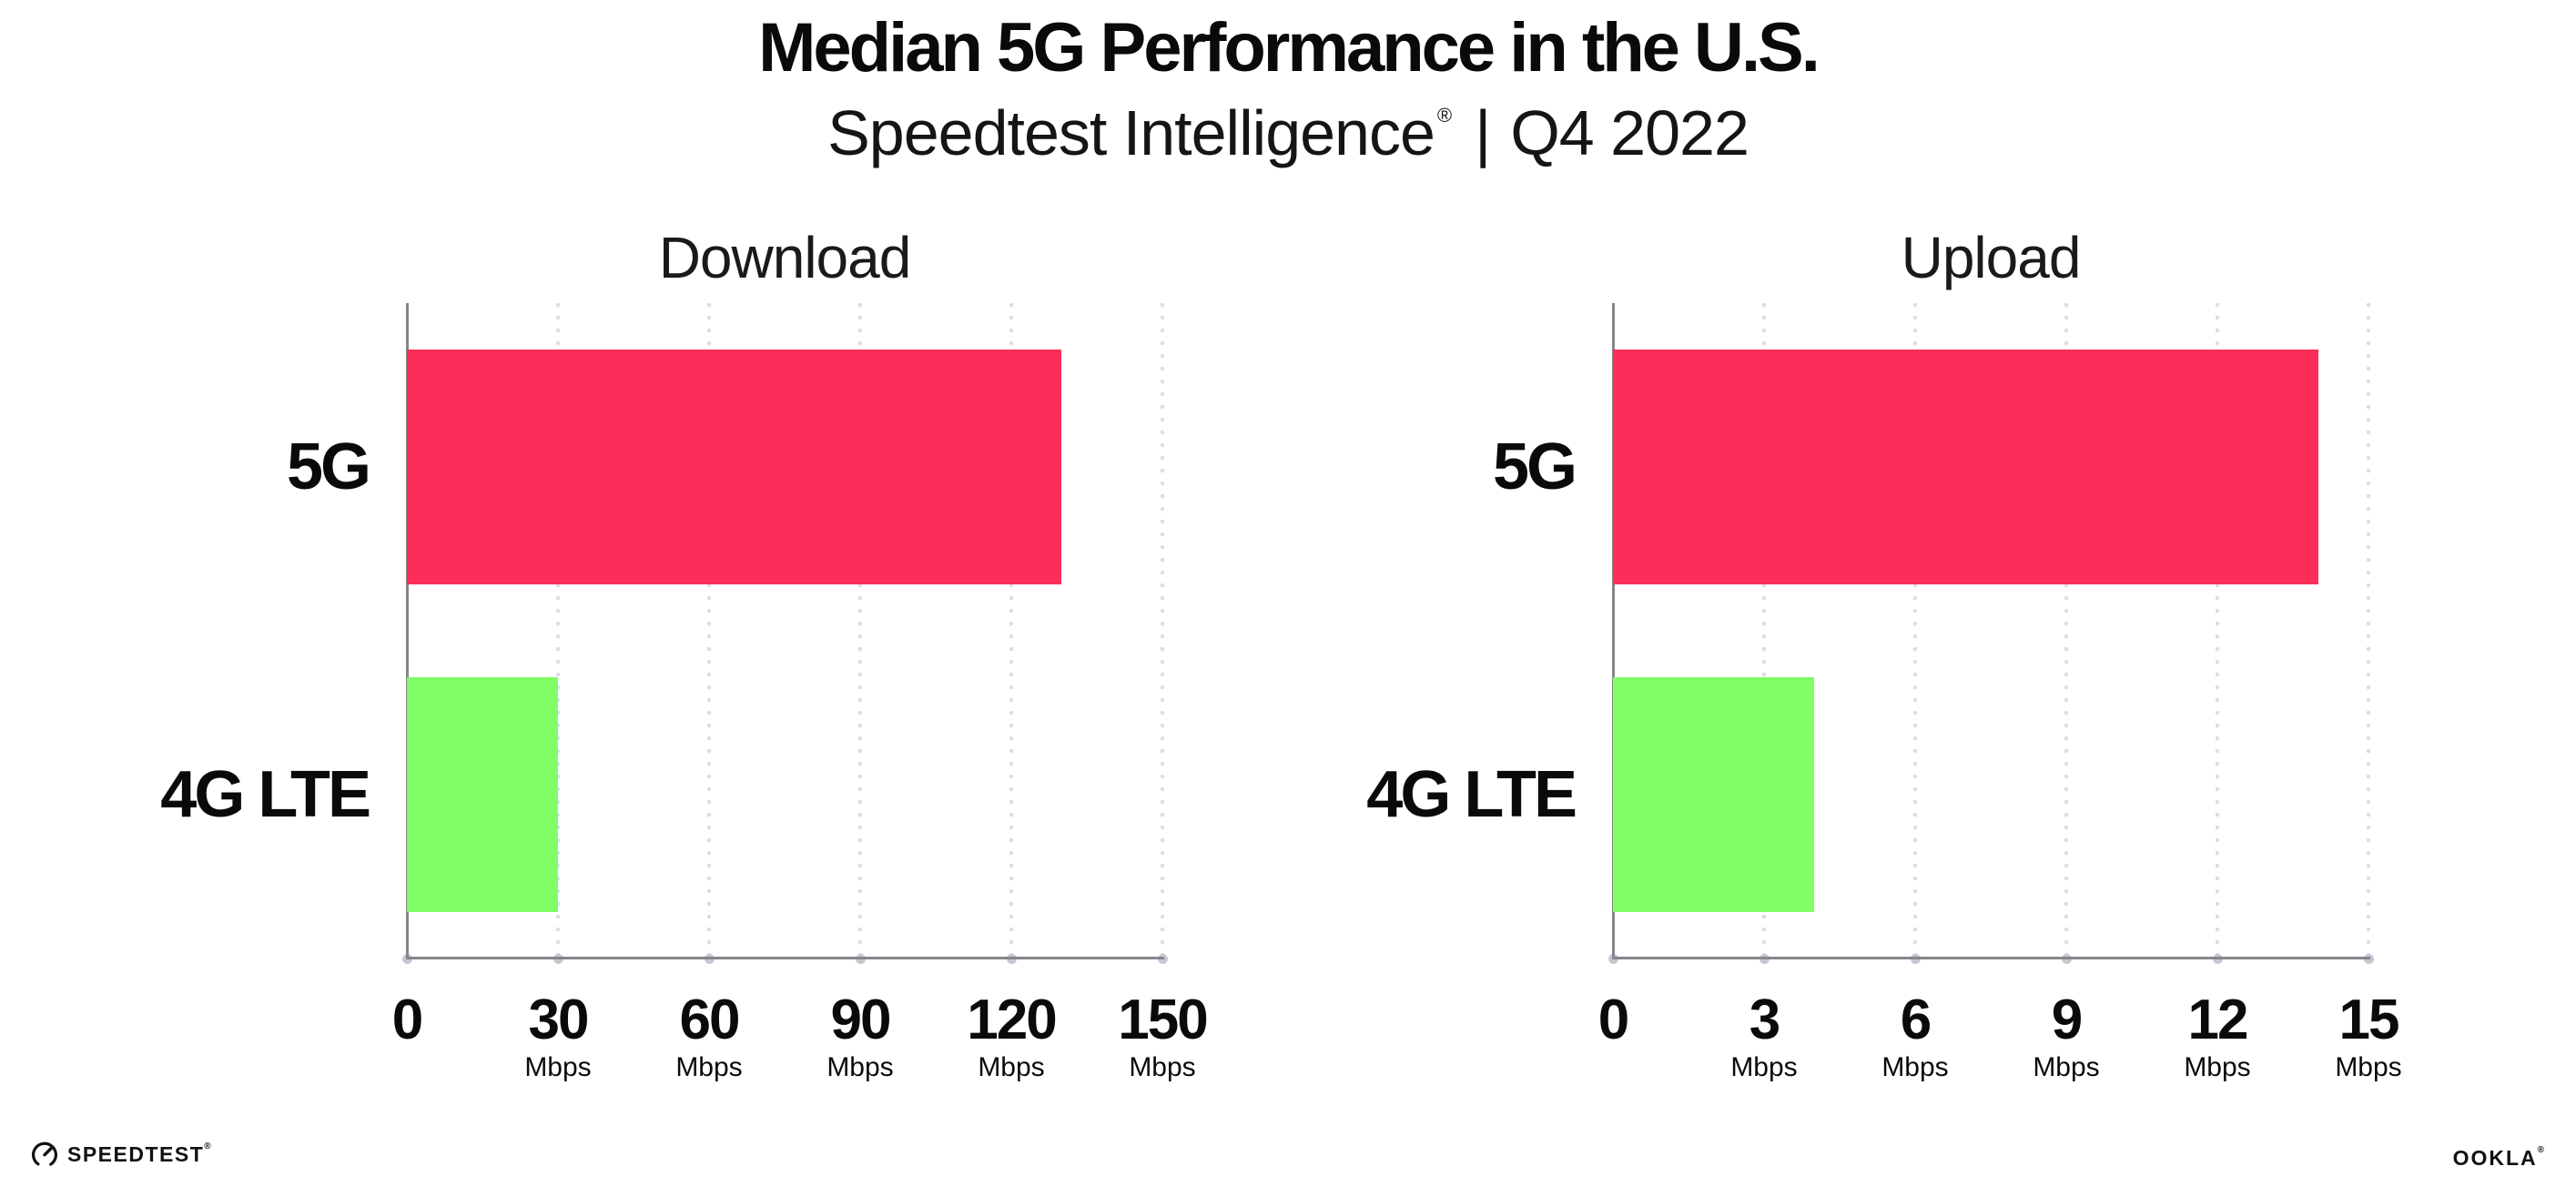 The height and width of the screenshot is (1197, 2576). What do you see at coordinates (1289, 48) in the screenshot?
I see `page-title: Median 5G Performance in the U.S.` at bounding box center [1289, 48].